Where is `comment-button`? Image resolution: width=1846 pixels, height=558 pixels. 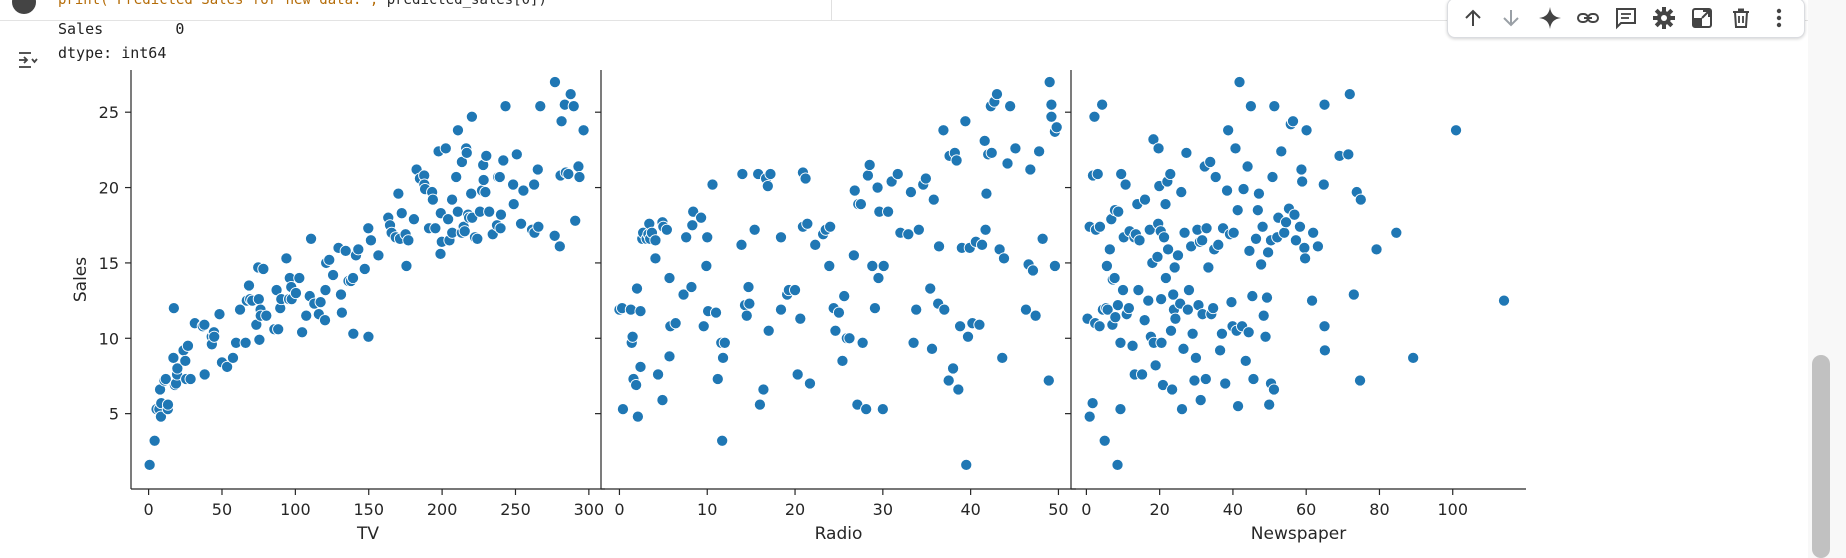 comment-button is located at coordinates (1626, 18).